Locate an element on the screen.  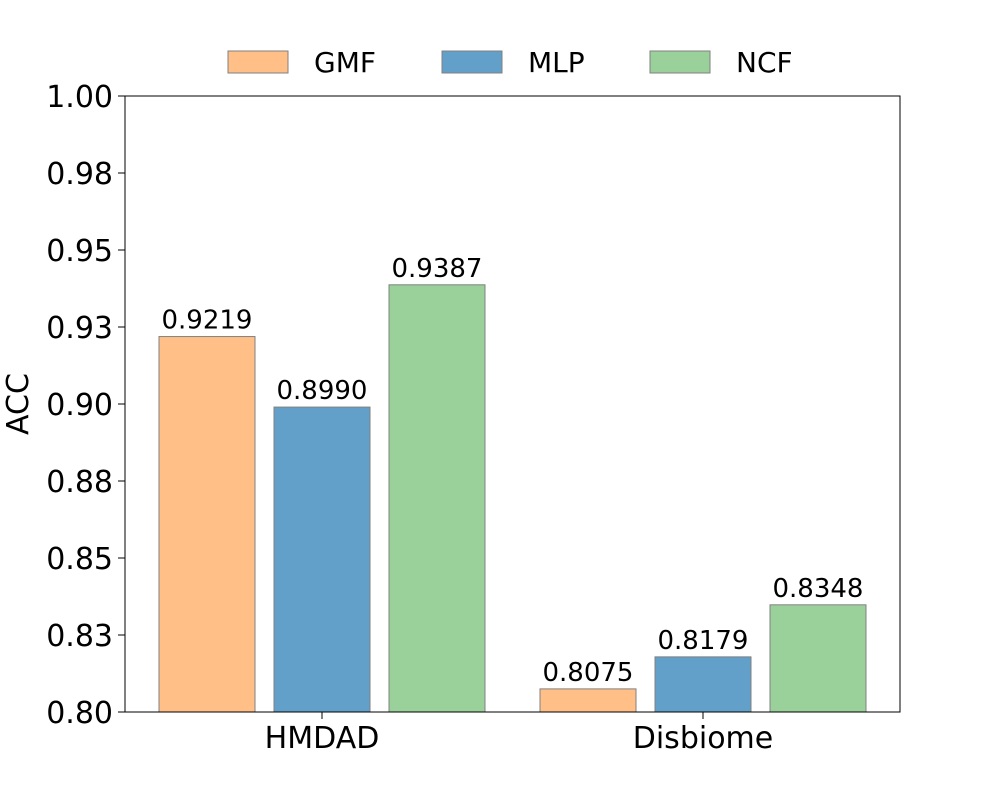
legend-label-ncf: NCF is located at coordinates (764, 62).